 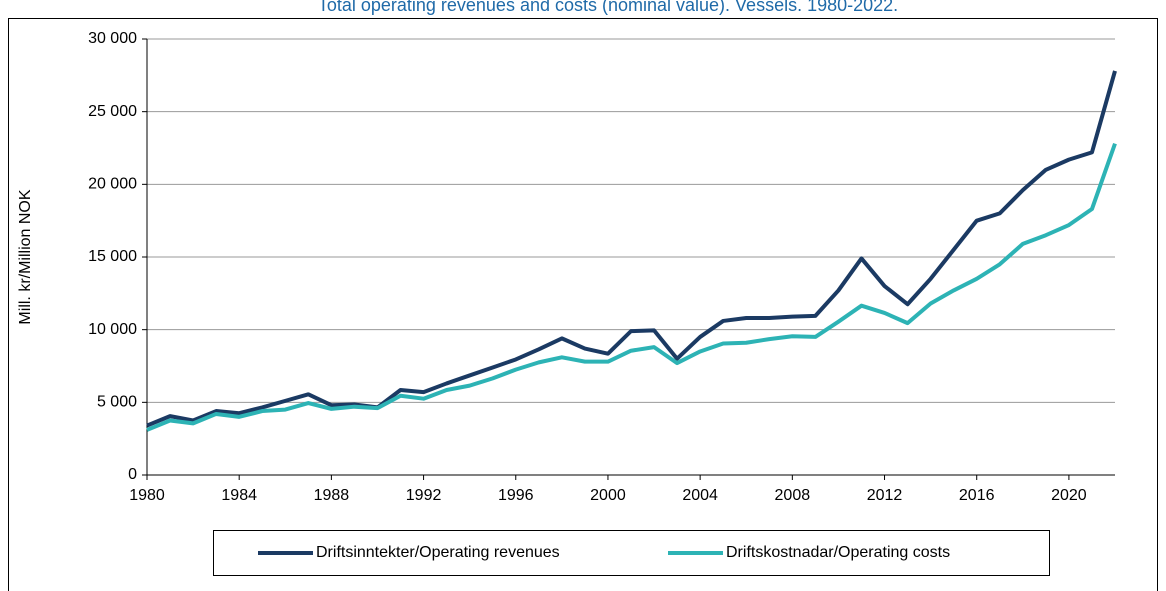 What do you see at coordinates (239, 495) in the screenshot?
I see `x-tick-label: 1984` at bounding box center [239, 495].